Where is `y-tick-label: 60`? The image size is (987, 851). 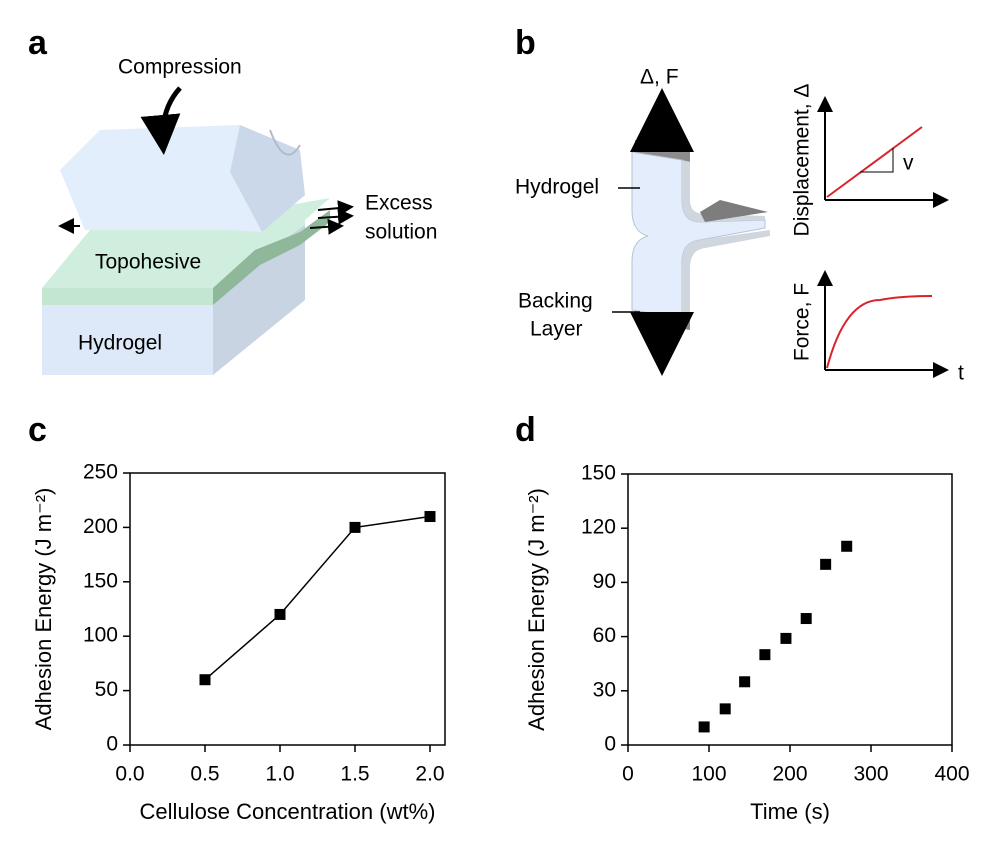
y-tick-label: 60 is located at coordinates (604, 635).